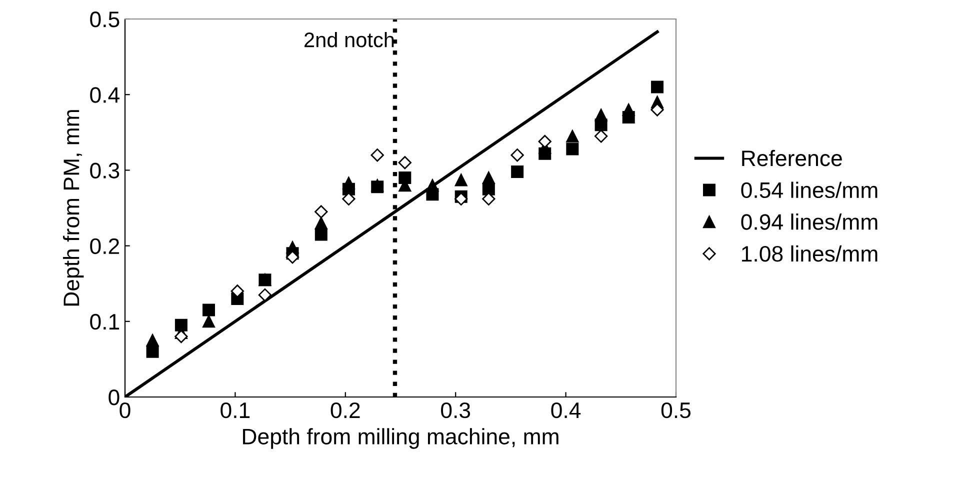  I want to click on y-tick-label: 0, so click(114, 398).